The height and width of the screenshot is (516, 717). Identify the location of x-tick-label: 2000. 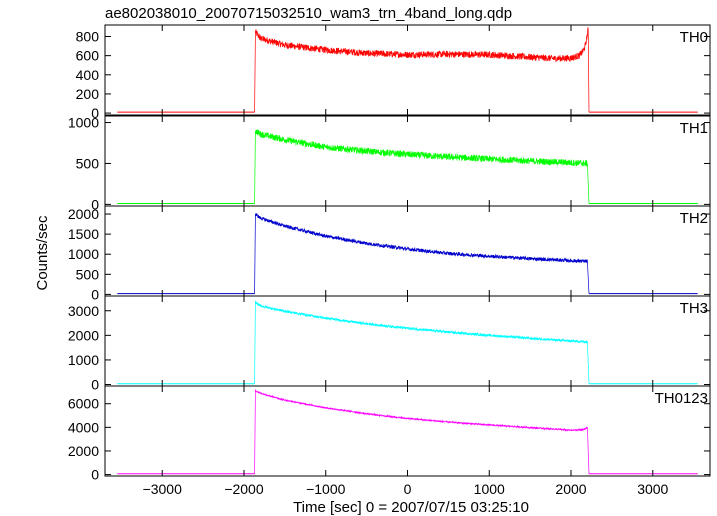
(570, 489).